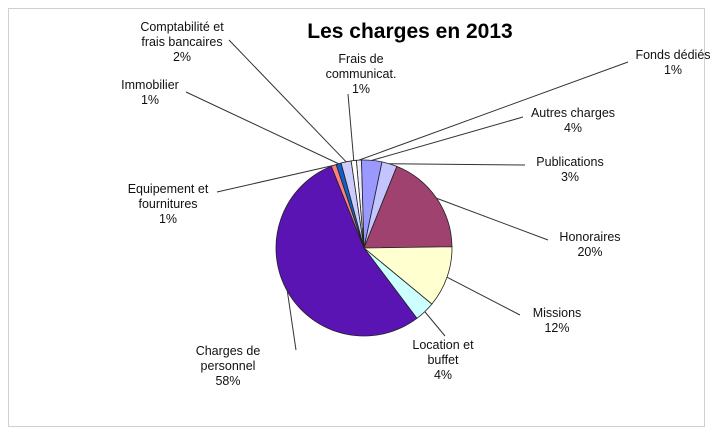 This screenshot has height=435, width=713. I want to click on slice-label: Location et buffet 4%, so click(443, 360).